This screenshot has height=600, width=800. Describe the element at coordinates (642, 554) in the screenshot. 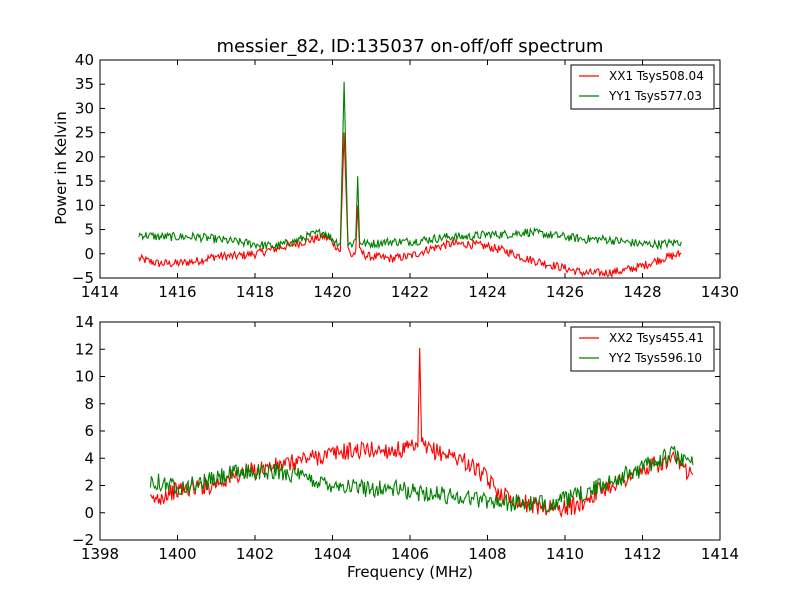

I see `bottom-x-tick-label: 1412` at that location.